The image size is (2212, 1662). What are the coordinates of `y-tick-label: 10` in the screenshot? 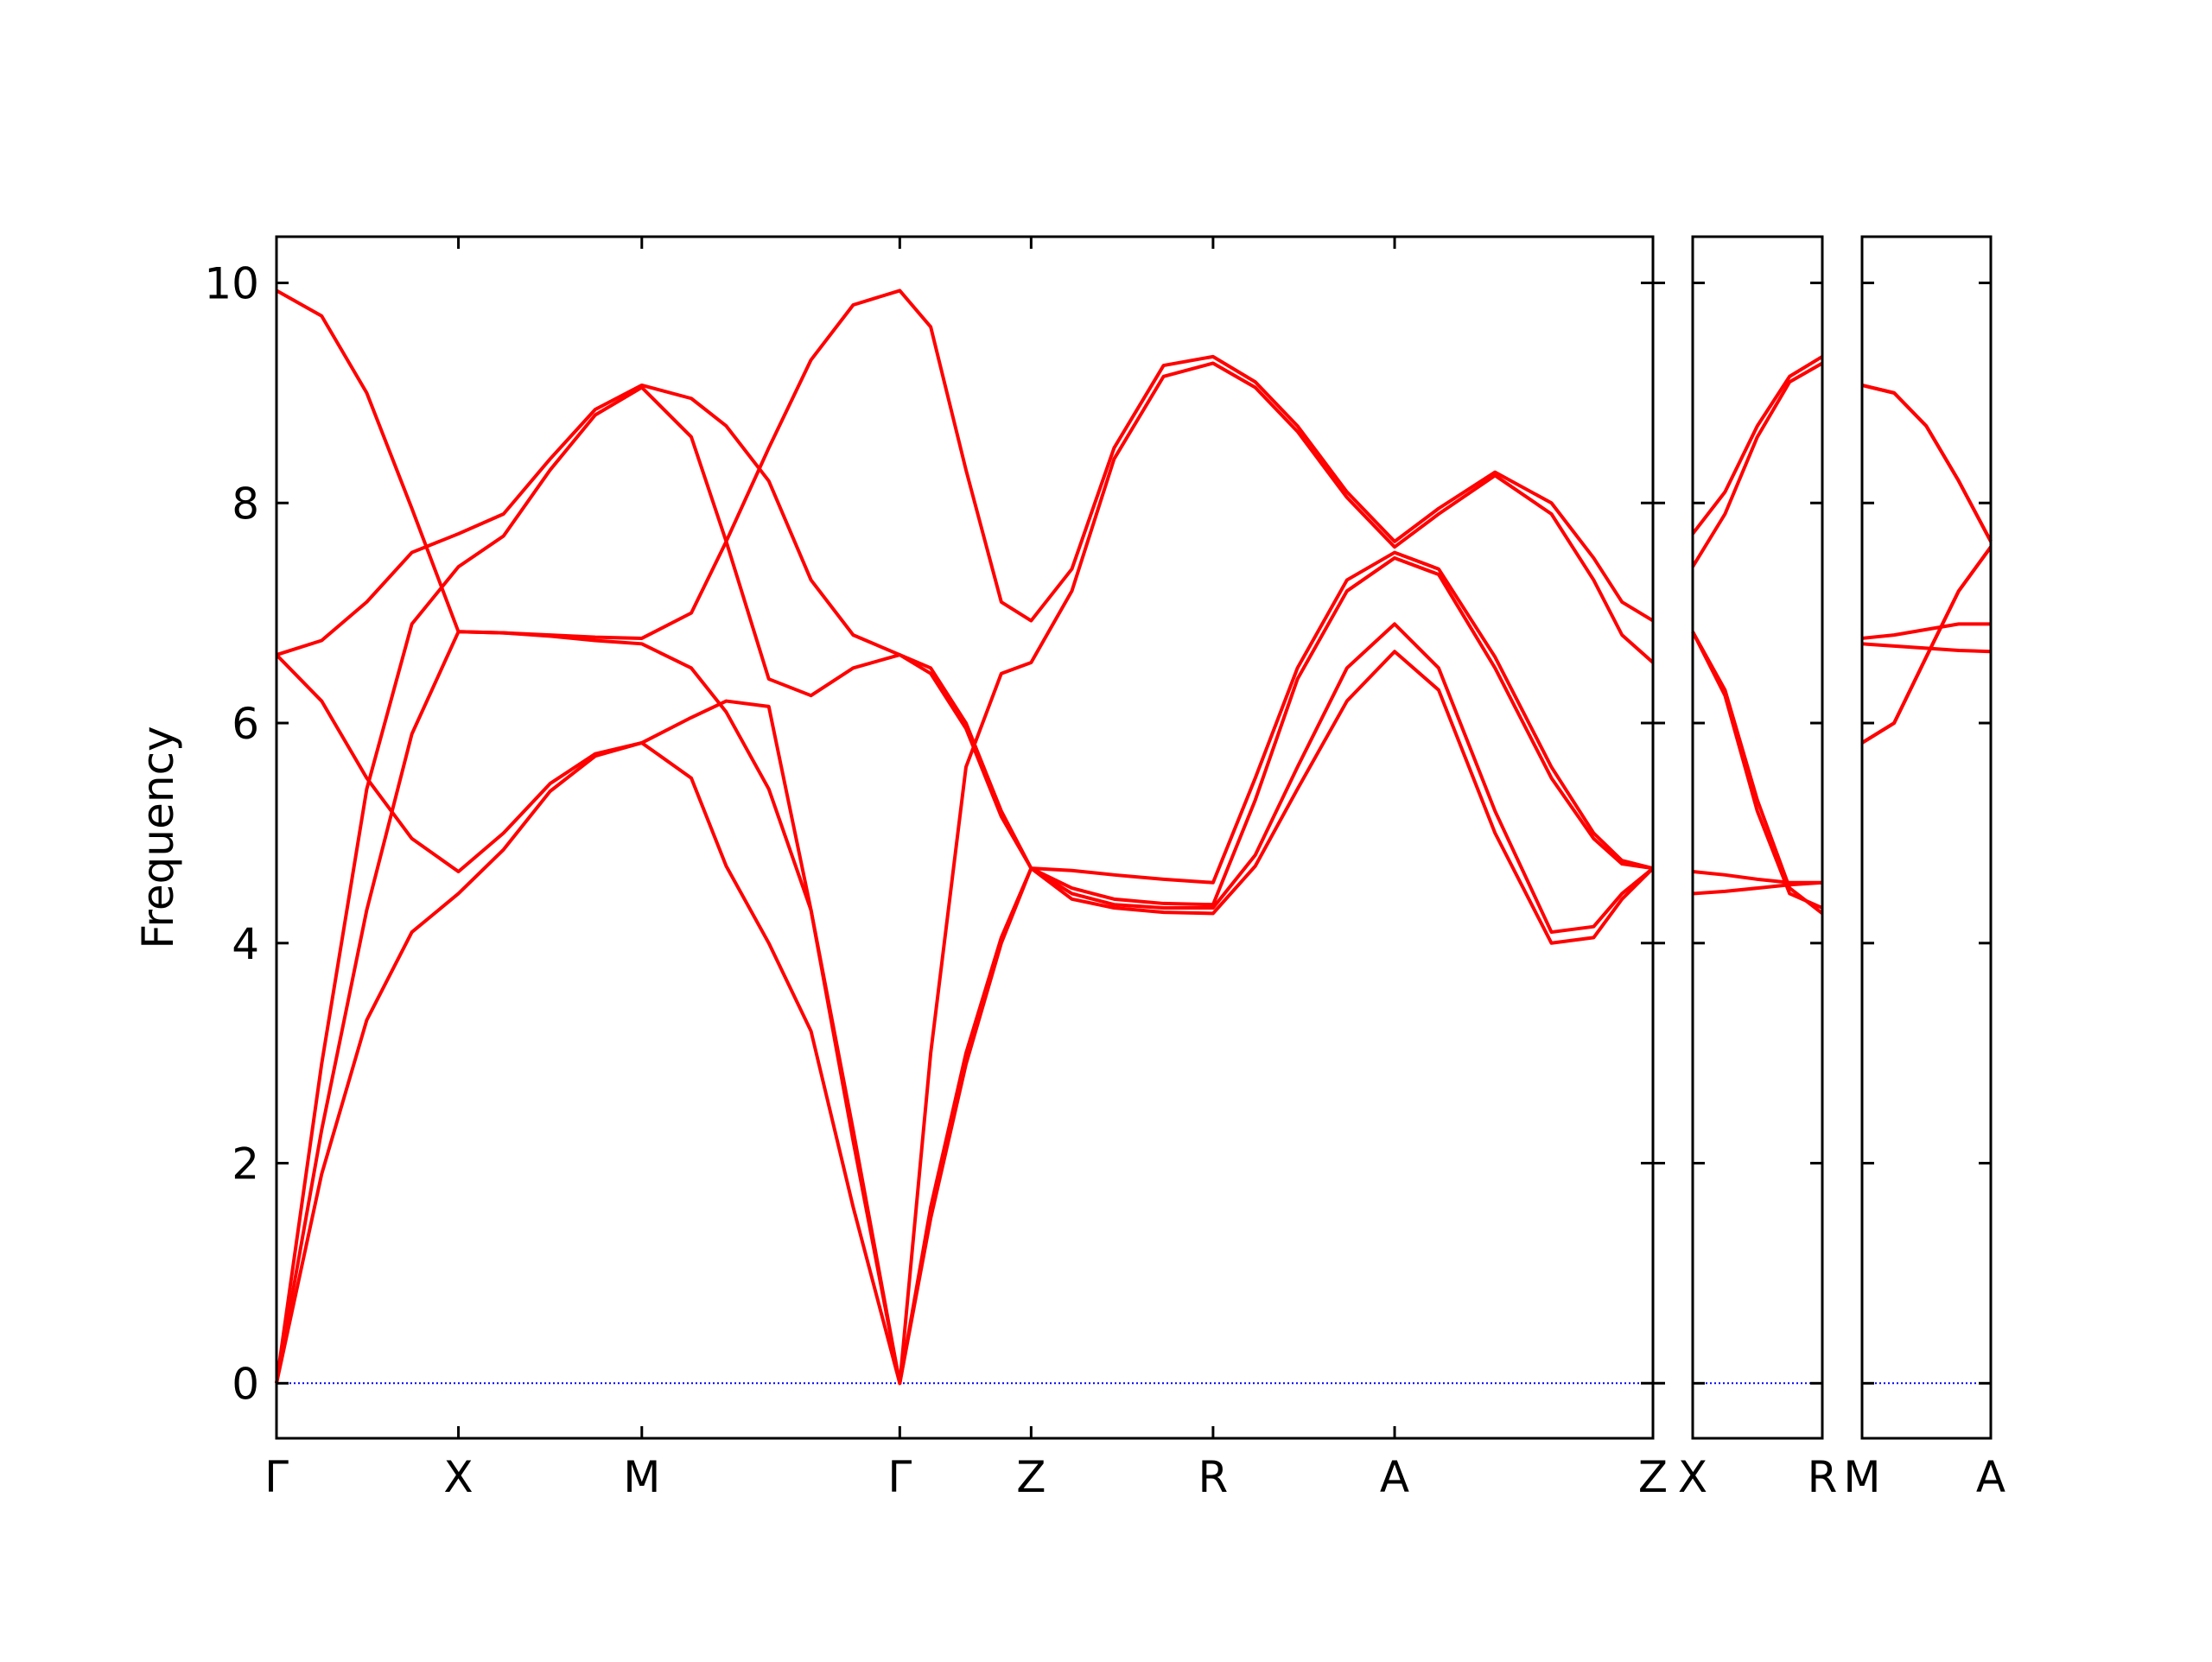 It's located at (232, 284).